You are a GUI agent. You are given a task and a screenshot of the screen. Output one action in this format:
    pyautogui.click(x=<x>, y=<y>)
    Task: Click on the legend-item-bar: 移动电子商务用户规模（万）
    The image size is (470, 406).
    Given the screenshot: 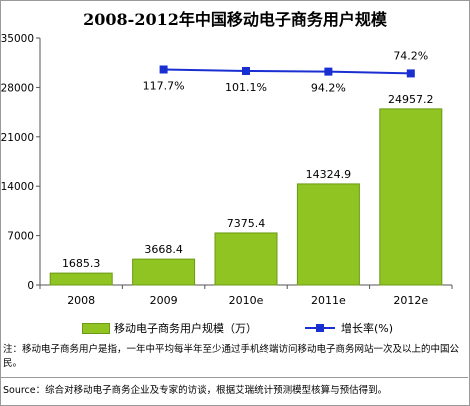 What is the action you would take?
    pyautogui.click(x=169, y=328)
    